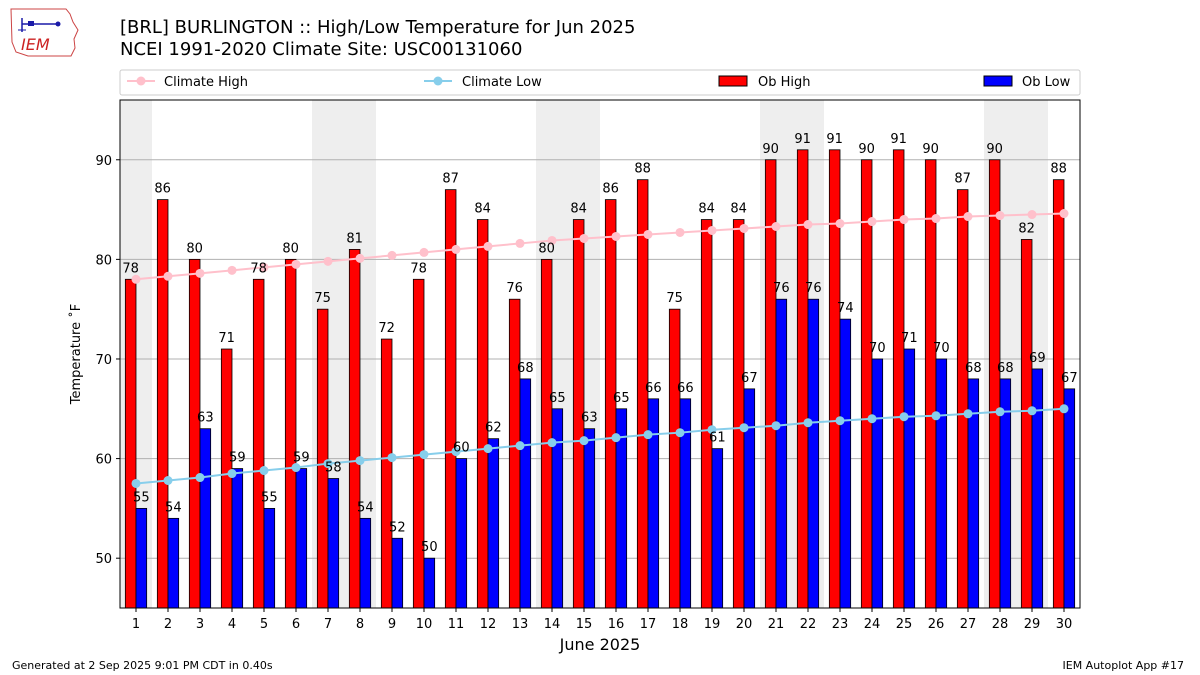 This screenshot has width=1200, height=675. I want to click on x-tick-label-22: 22, so click(808, 624).